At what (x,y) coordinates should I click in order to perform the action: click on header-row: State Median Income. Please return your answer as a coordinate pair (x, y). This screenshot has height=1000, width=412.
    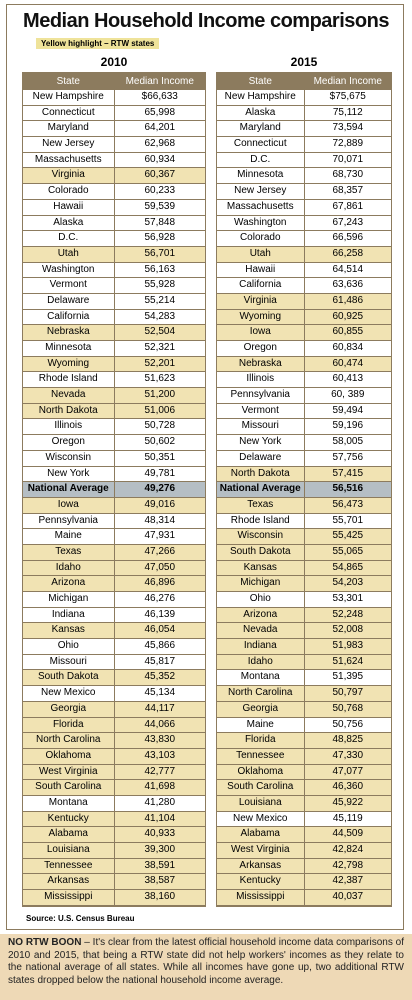
    Looking at the image, I should click on (114, 81).